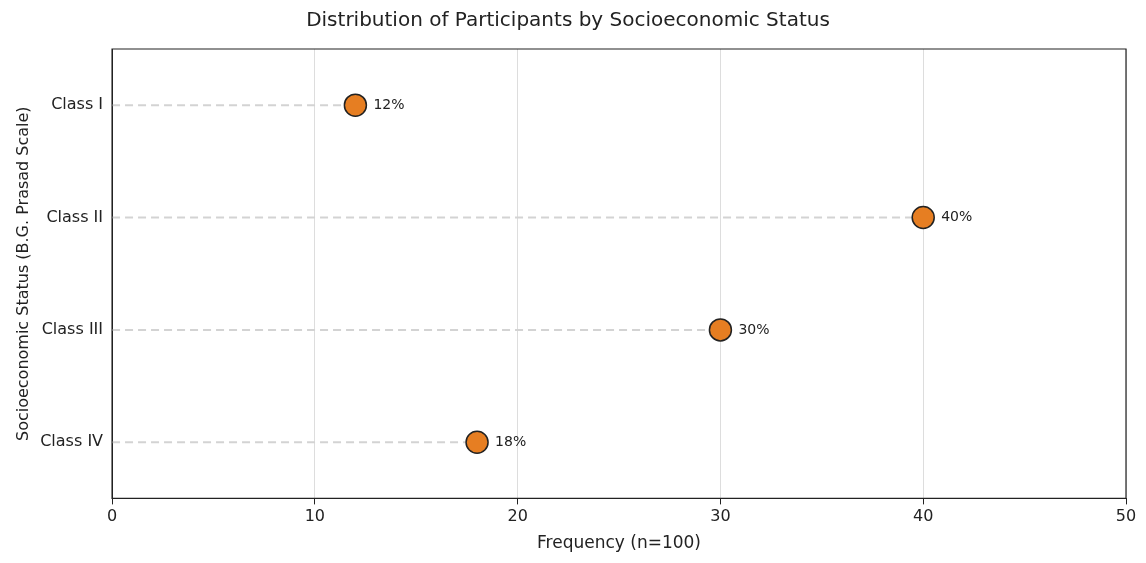 This screenshot has width=1146, height=563. Describe the element at coordinates (957, 216) in the screenshot. I see `data-label: 40%` at that location.